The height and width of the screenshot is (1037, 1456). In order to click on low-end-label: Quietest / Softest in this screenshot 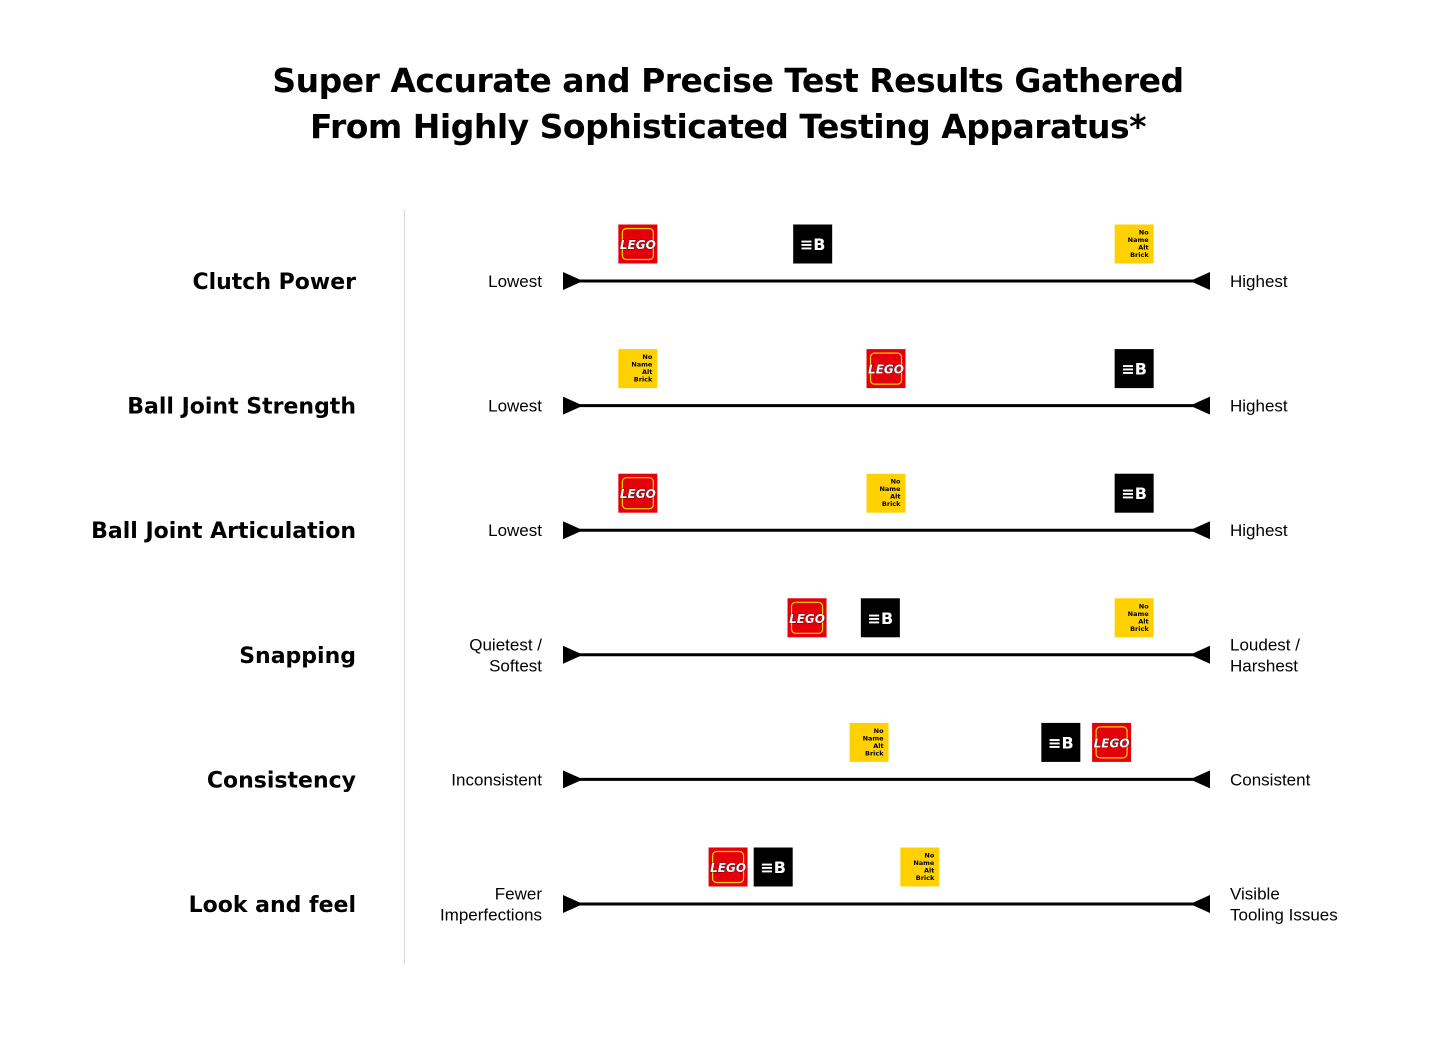, I will do `click(505, 655)`.